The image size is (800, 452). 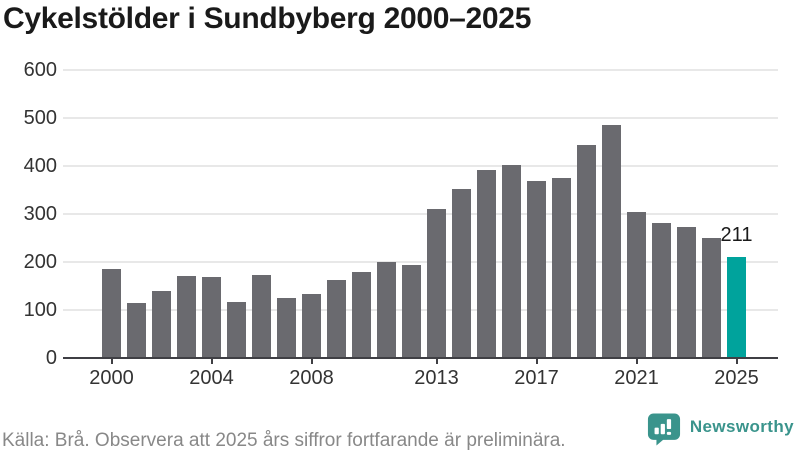 I want to click on y-axis-tick-label: 100, so click(x=40, y=310).